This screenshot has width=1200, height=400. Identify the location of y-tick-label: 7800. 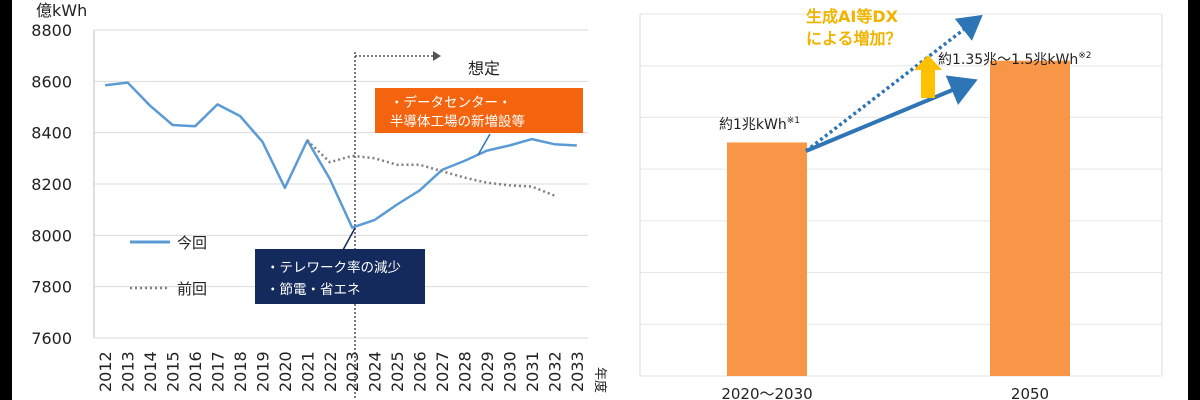
(51, 287).